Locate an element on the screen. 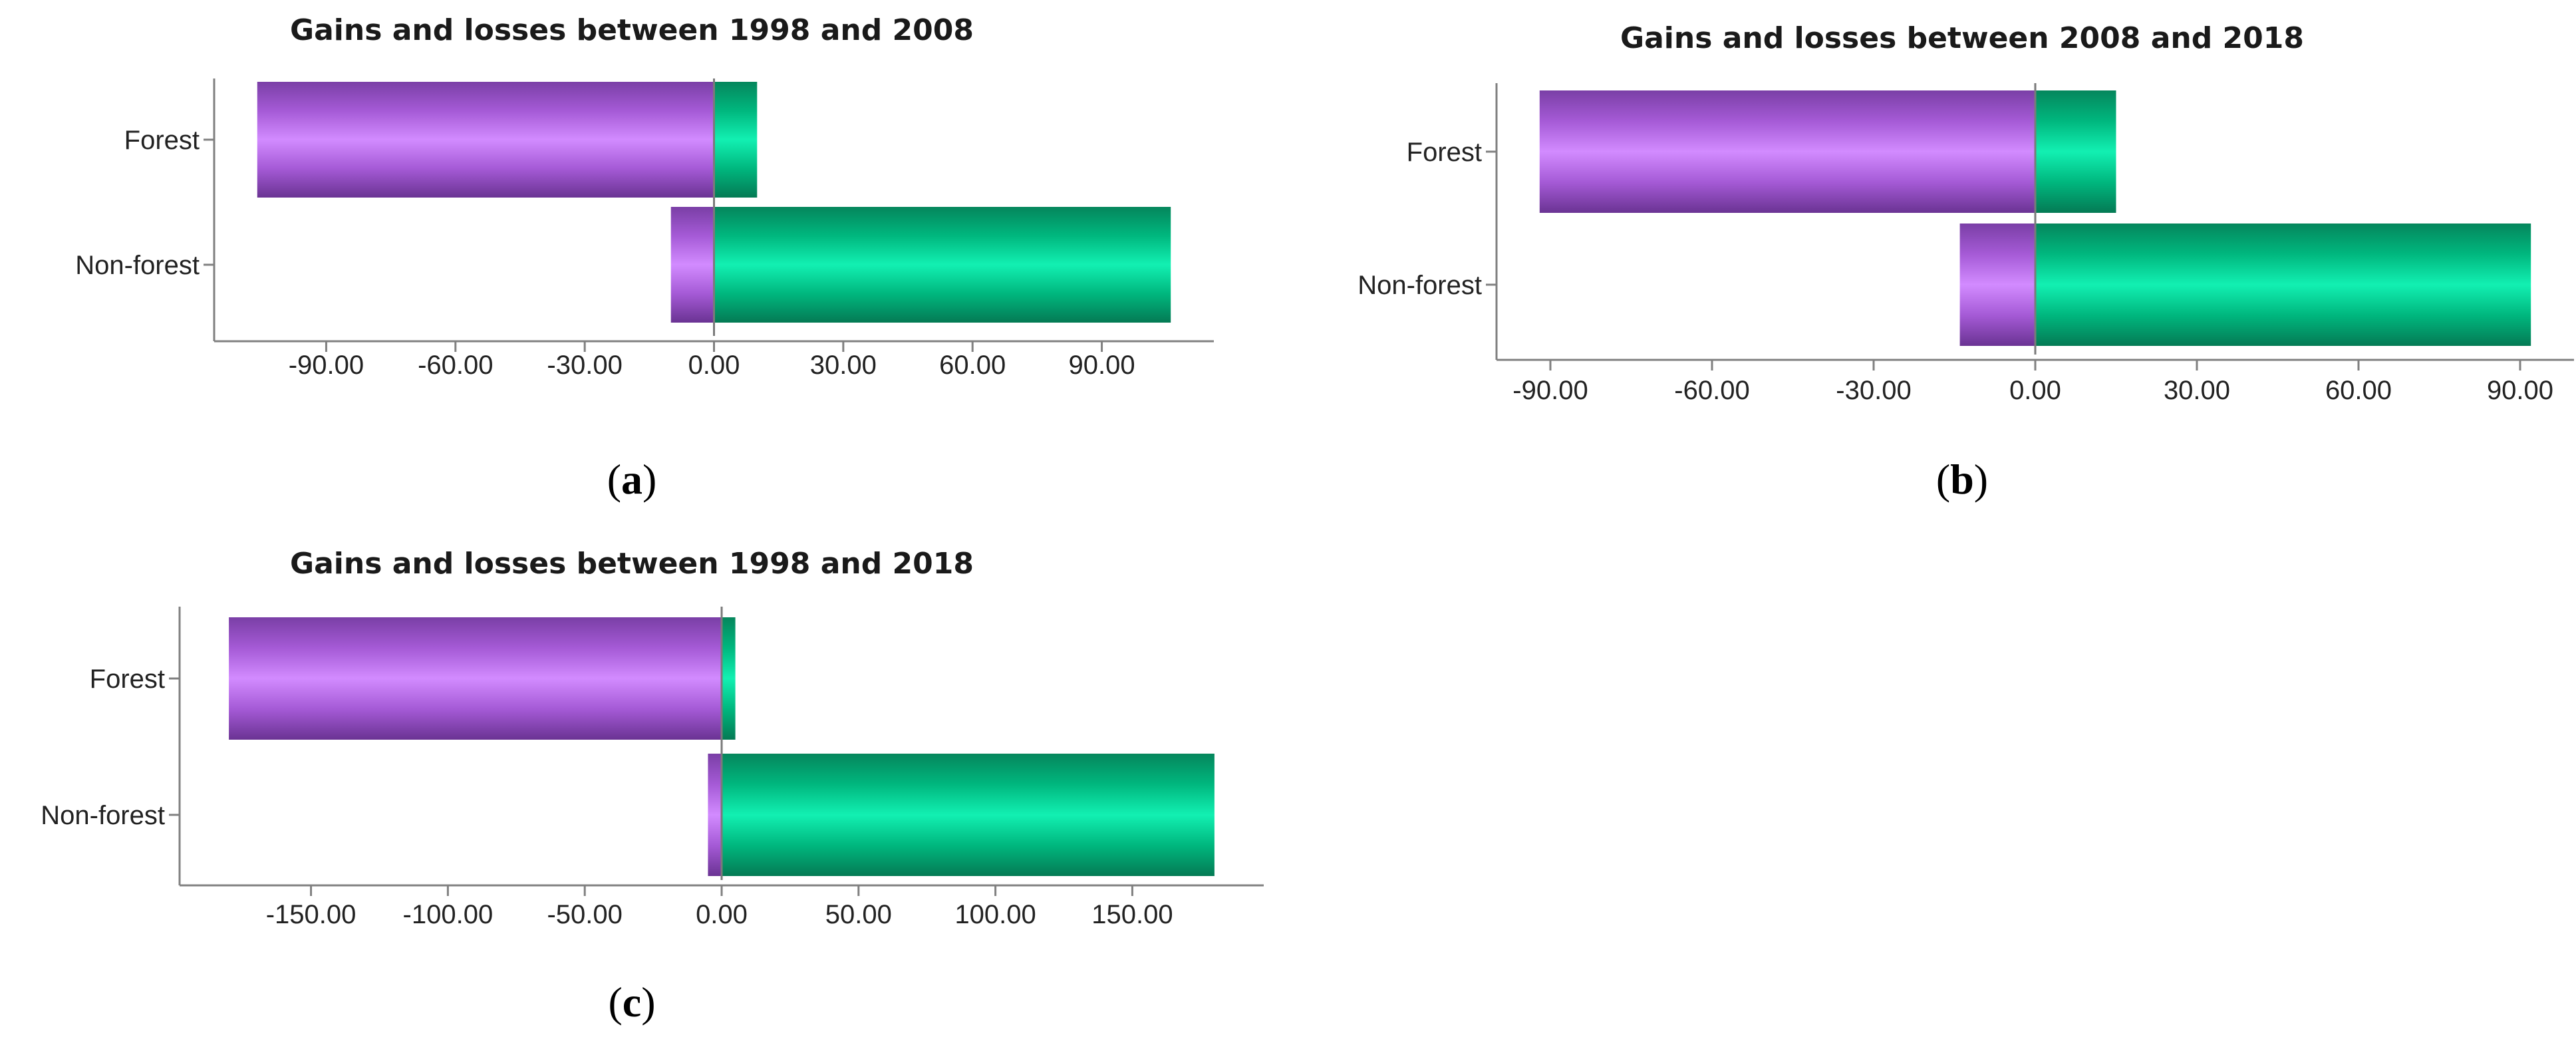  panel-letter-a: a is located at coordinates (632, 479).